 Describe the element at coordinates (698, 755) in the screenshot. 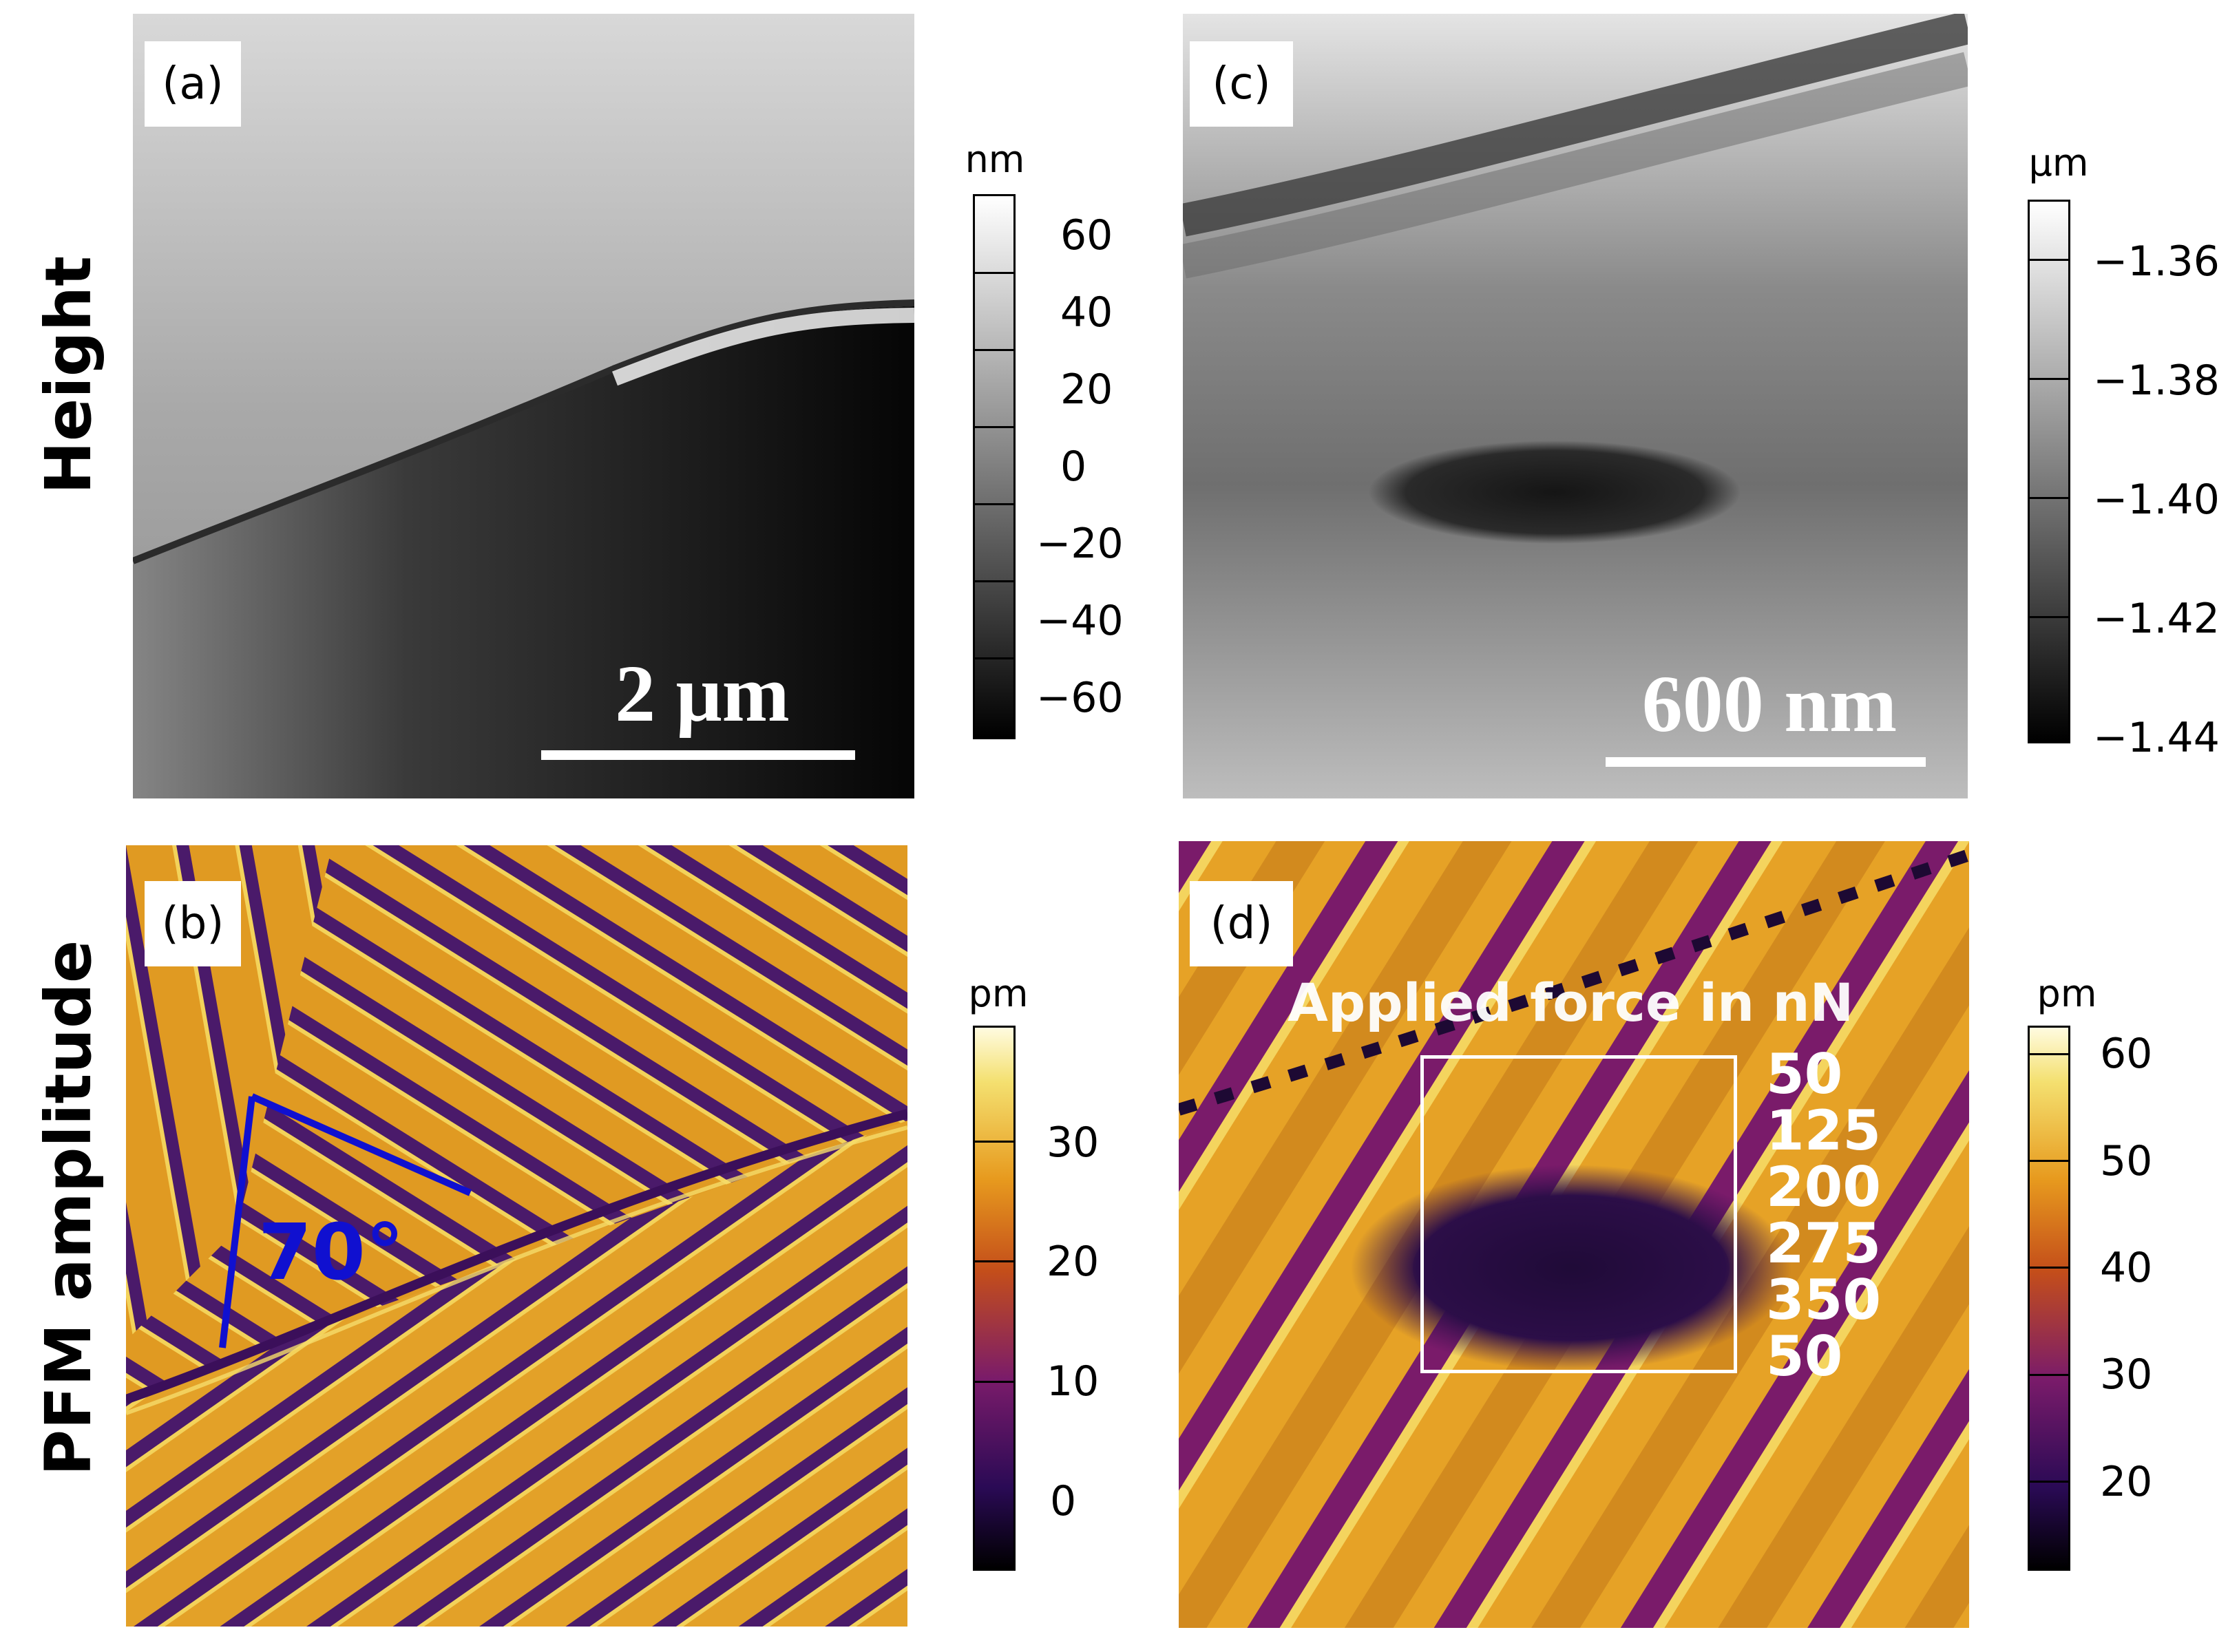

I see `panel-a-scalebar` at that location.